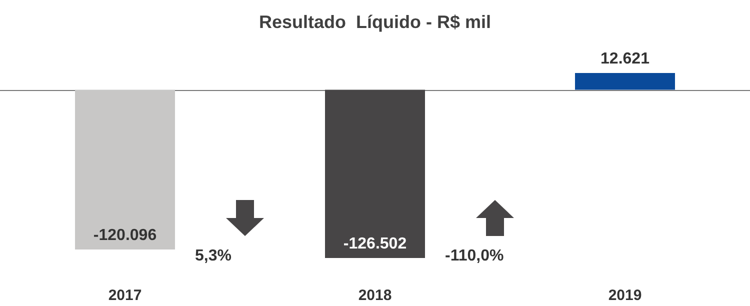  I want to click on data-label: -120.096, so click(125, 235).